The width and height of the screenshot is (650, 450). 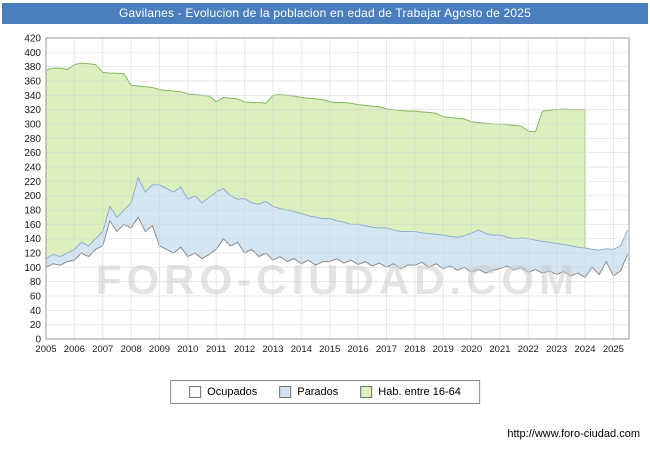 What do you see at coordinates (573, 434) in the screenshot?
I see `footer-url: http://www.foro-ciudad.com` at bounding box center [573, 434].